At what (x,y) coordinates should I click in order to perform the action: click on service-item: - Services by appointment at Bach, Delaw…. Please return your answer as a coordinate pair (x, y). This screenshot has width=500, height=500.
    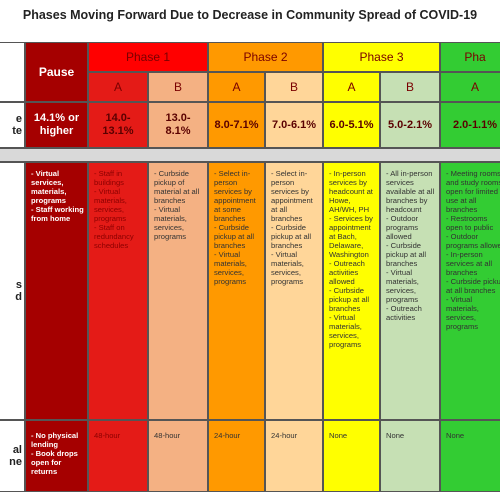
    Looking at the image, I should click on (351, 236).